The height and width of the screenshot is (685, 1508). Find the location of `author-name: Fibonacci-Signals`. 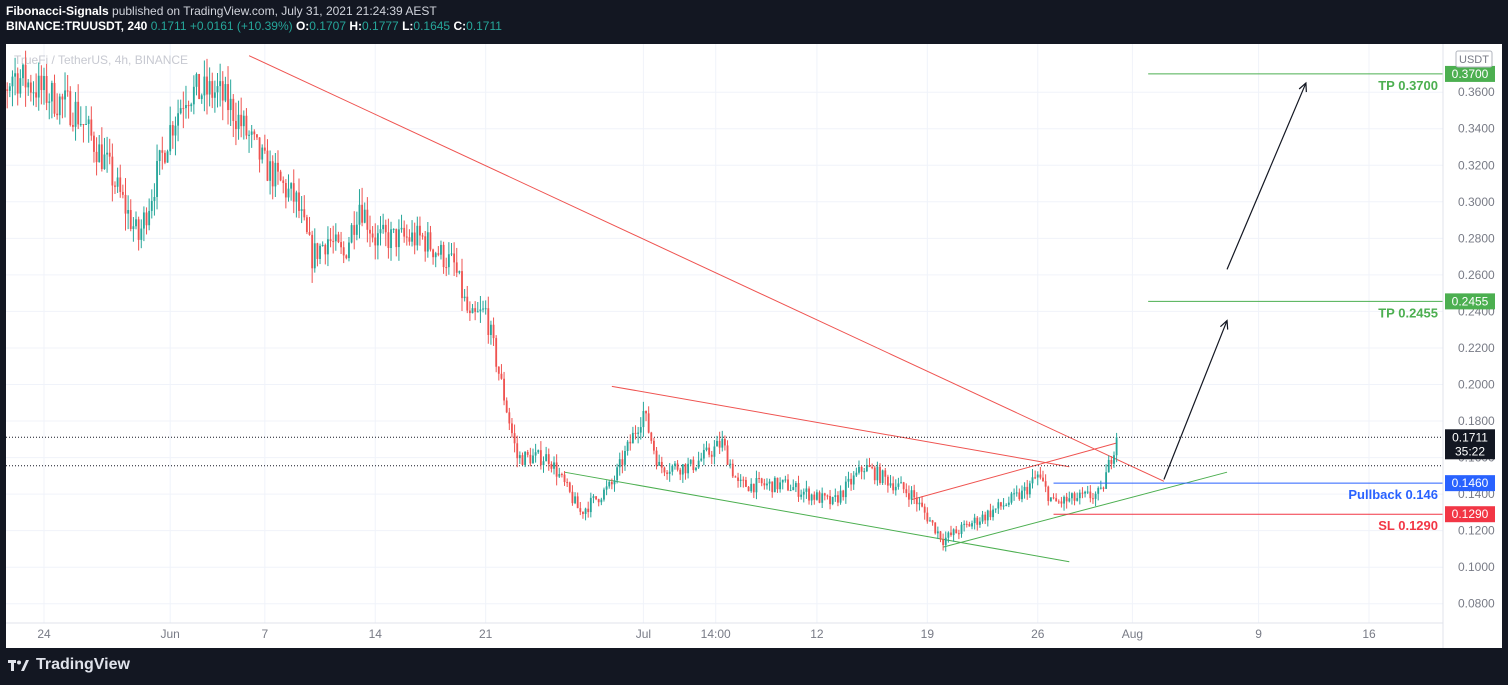

author-name: Fibonacci-Signals is located at coordinates (57, 11).